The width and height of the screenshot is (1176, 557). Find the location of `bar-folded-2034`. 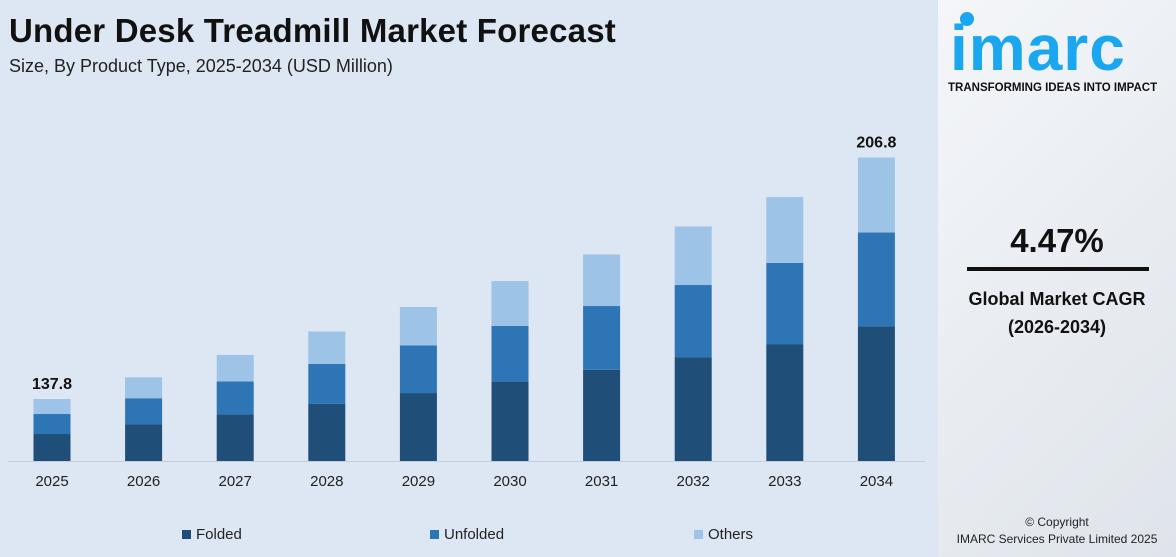

bar-folded-2034 is located at coordinates (876, 393).